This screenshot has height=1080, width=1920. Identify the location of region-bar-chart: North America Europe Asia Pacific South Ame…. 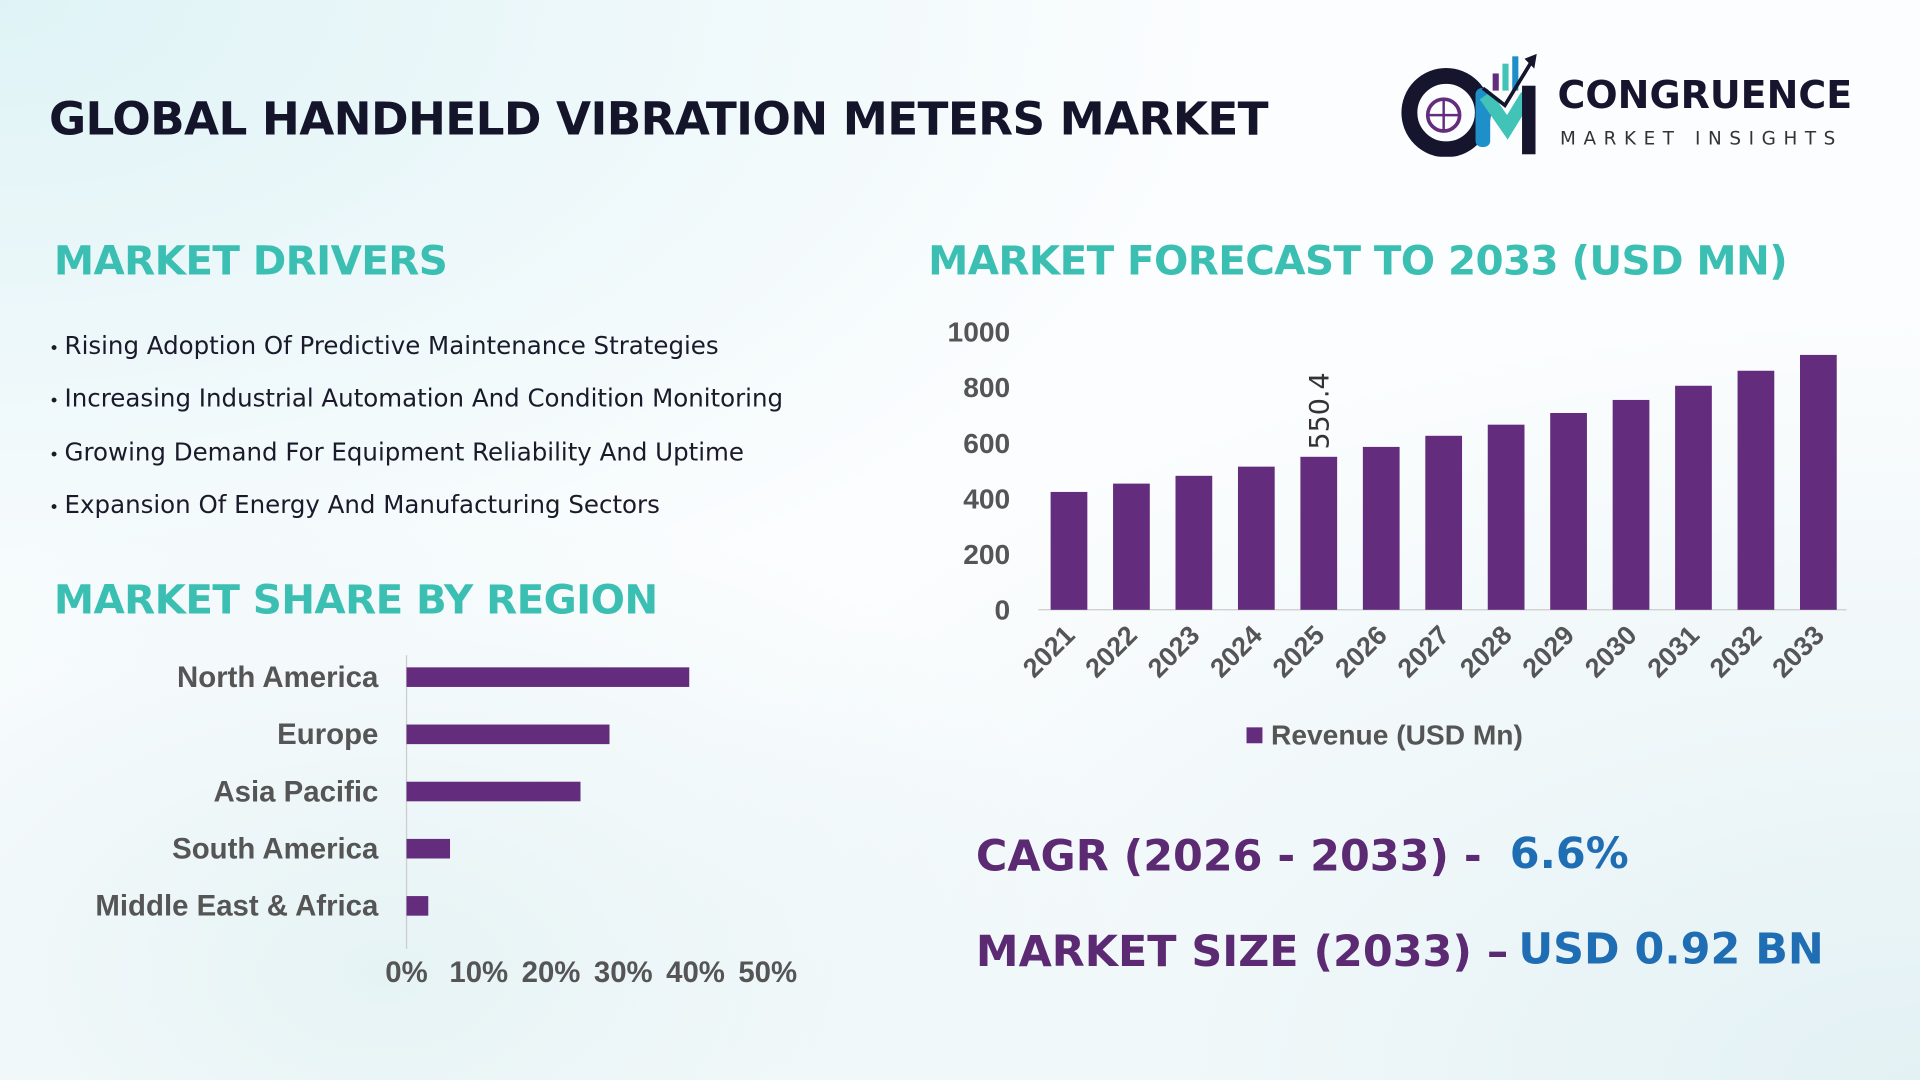
(446, 822).